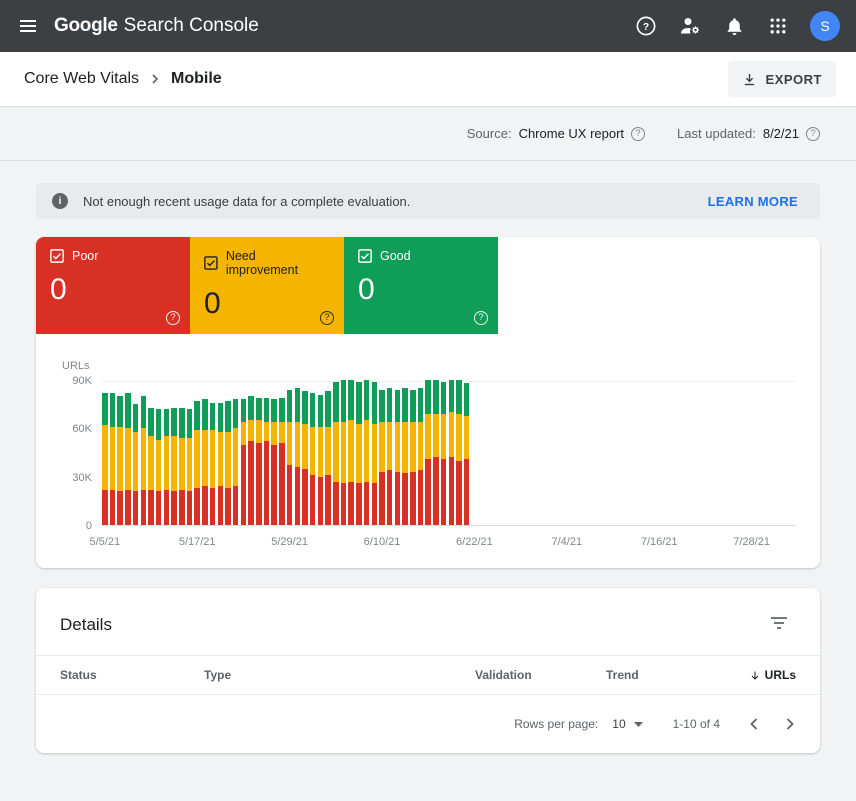 The image size is (856, 801). What do you see at coordinates (696, 724) in the screenshot?
I see `pagination-range: 1-10 of 4` at bounding box center [696, 724].